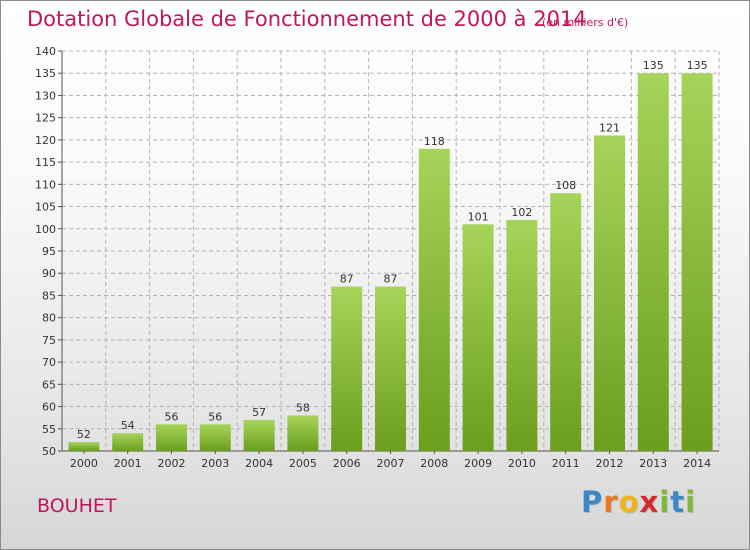 The width and height of the screenshot is (750, 550). I want to click on x-tick-label: 2009, so click(478, 463).